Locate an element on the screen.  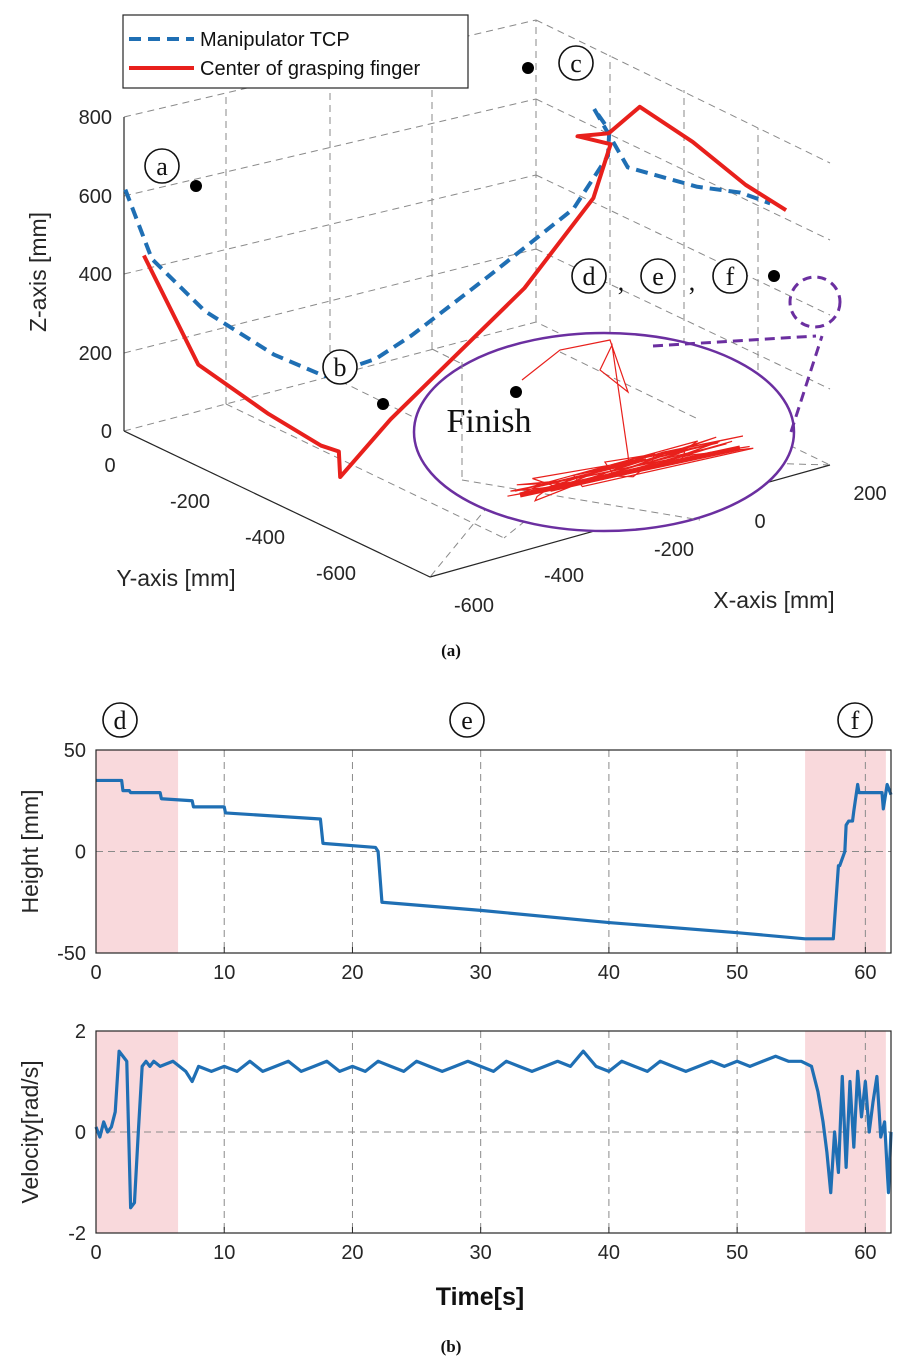
marker-f-label: f is located at coordinates (730, 276).